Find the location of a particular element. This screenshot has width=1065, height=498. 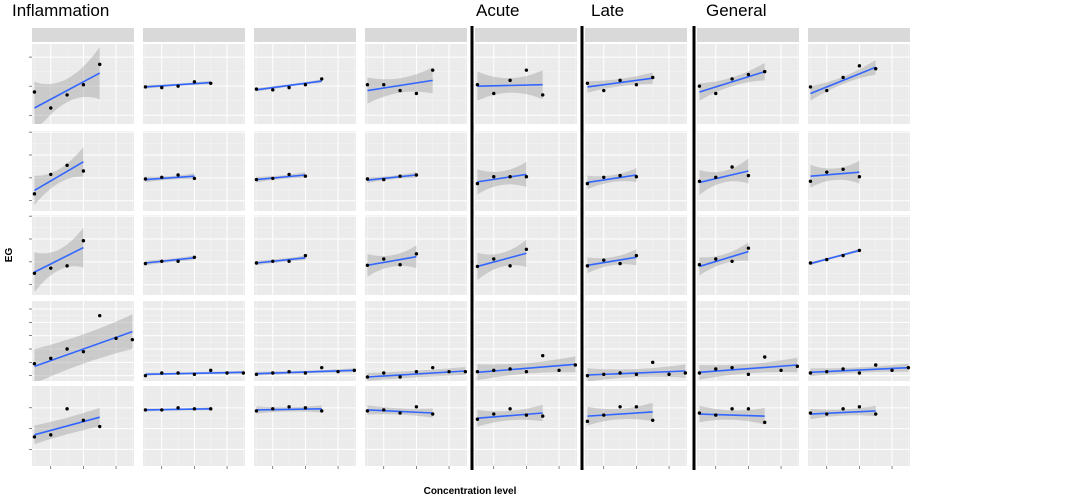

strip-me39 is located at coordinates (305, 35).